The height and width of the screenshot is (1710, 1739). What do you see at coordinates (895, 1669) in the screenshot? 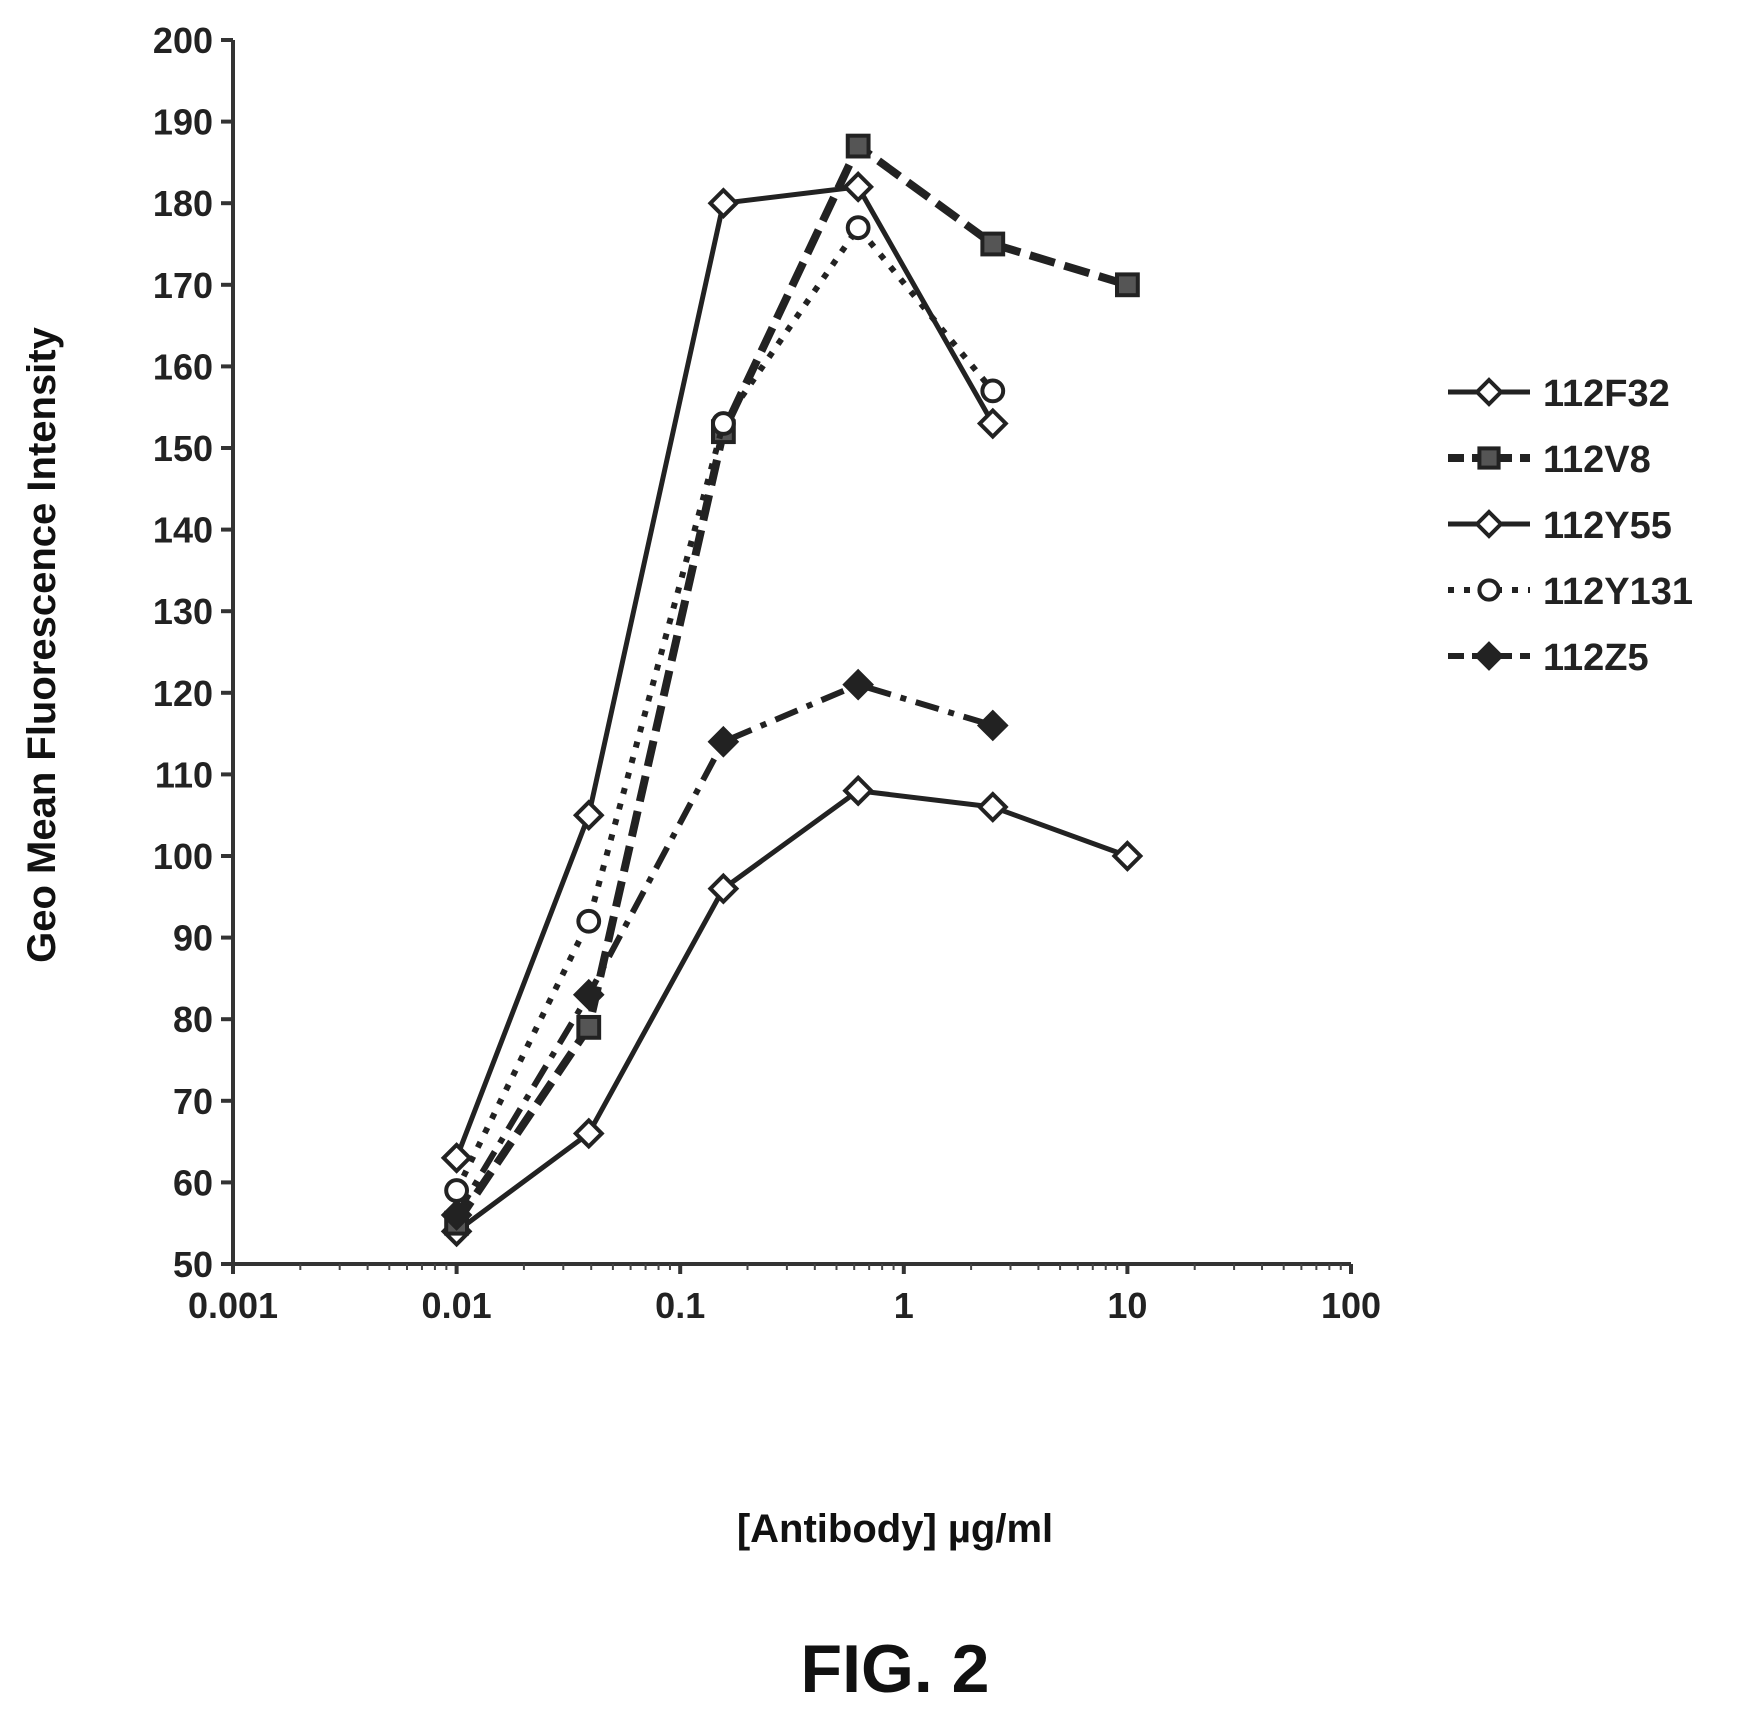
I see `figure-caption: FIG. 2` at bounding box center [895, 1669].